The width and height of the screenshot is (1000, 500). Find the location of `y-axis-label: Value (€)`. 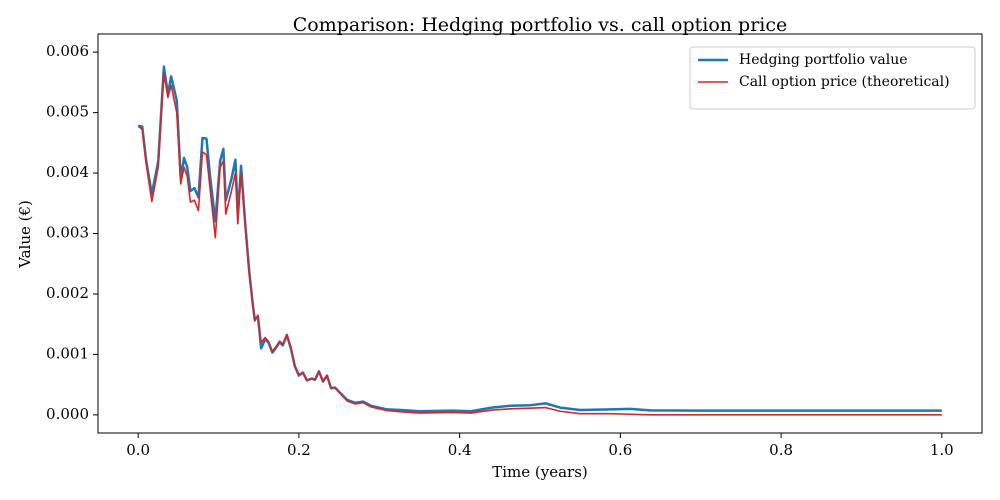

y-axis-label: Value (€) is located at coordinates (25, 234).